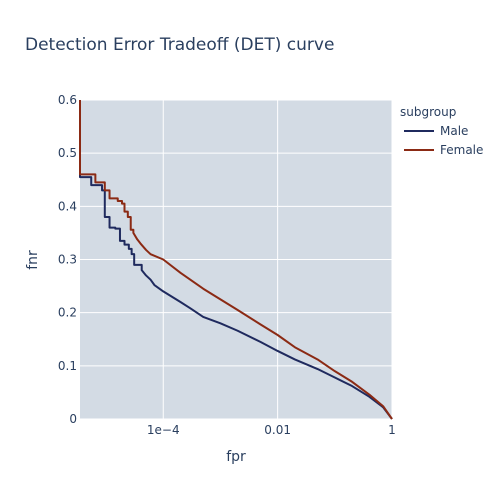 The width and height of the screenshot is (500, 504). Describe the element at coordinates (67, 153) in the screenshot. I see `y-tick-label: 0.5` at that location.